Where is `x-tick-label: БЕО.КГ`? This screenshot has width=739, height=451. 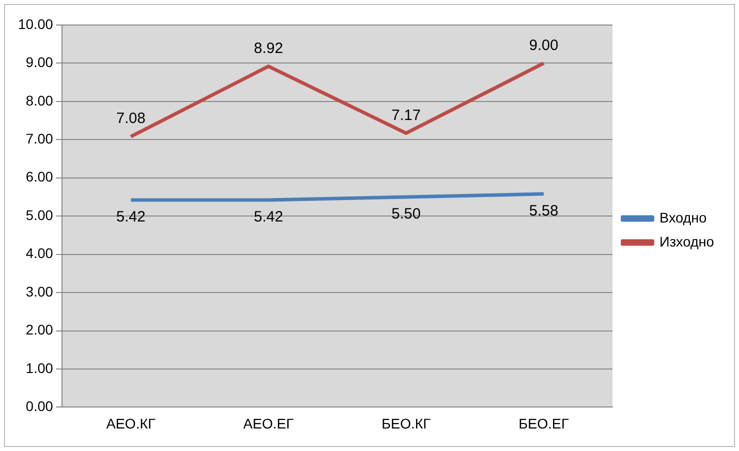 x-tick-label: БЕО.КГ is located at coordinates (407, 423).